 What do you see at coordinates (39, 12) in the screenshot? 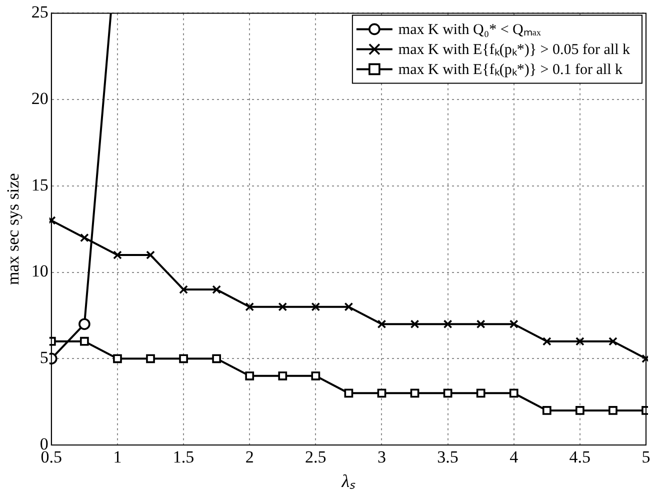
I see `y-tick-label: 25` at bounding box center [39, 12].